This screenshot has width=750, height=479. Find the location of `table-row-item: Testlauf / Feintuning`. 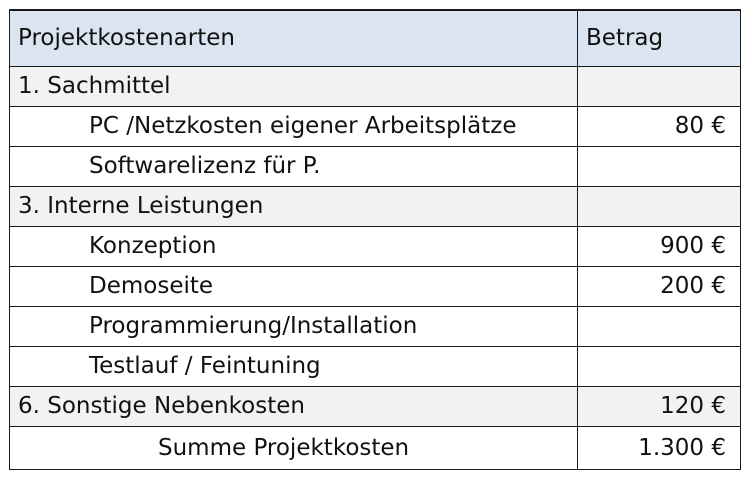

table-row-item: Testlauf / Feintuning is located at coordinates (375, 366).